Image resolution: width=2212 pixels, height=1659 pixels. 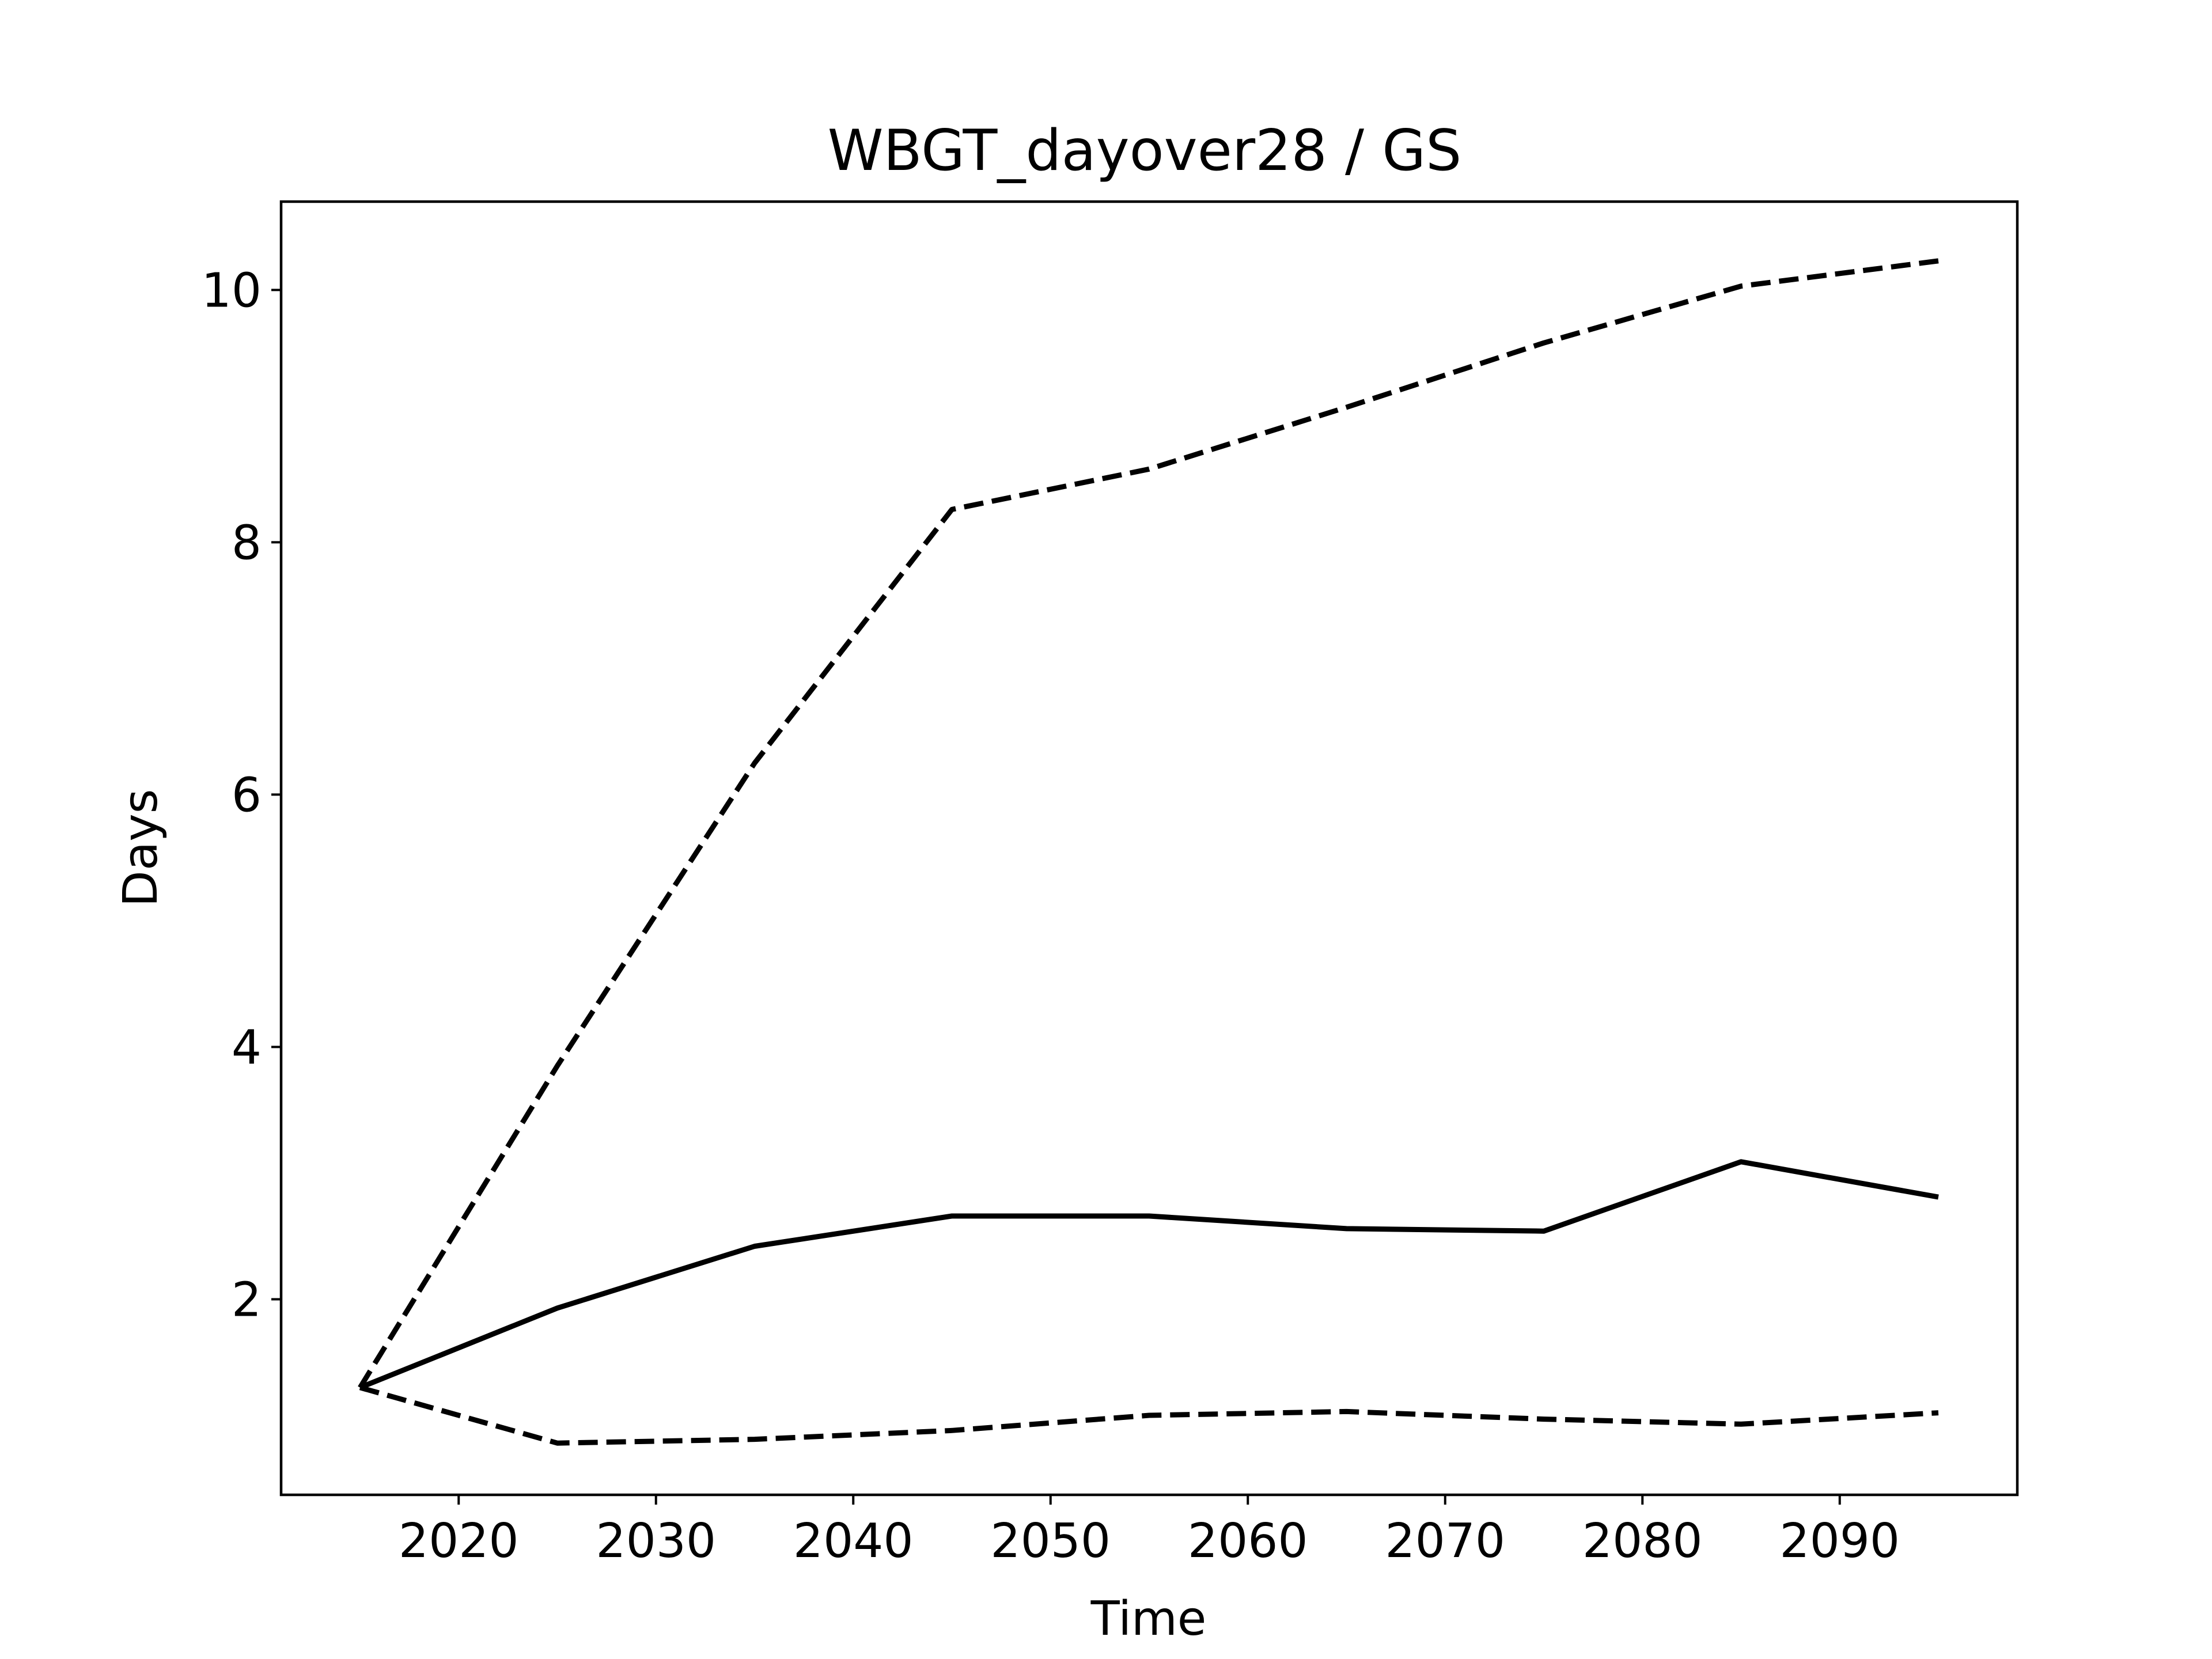 What do you see at coordinates (247, 795) in the screenshot?
I see `y-tick-label: 6` at bounding box center [247, 795].